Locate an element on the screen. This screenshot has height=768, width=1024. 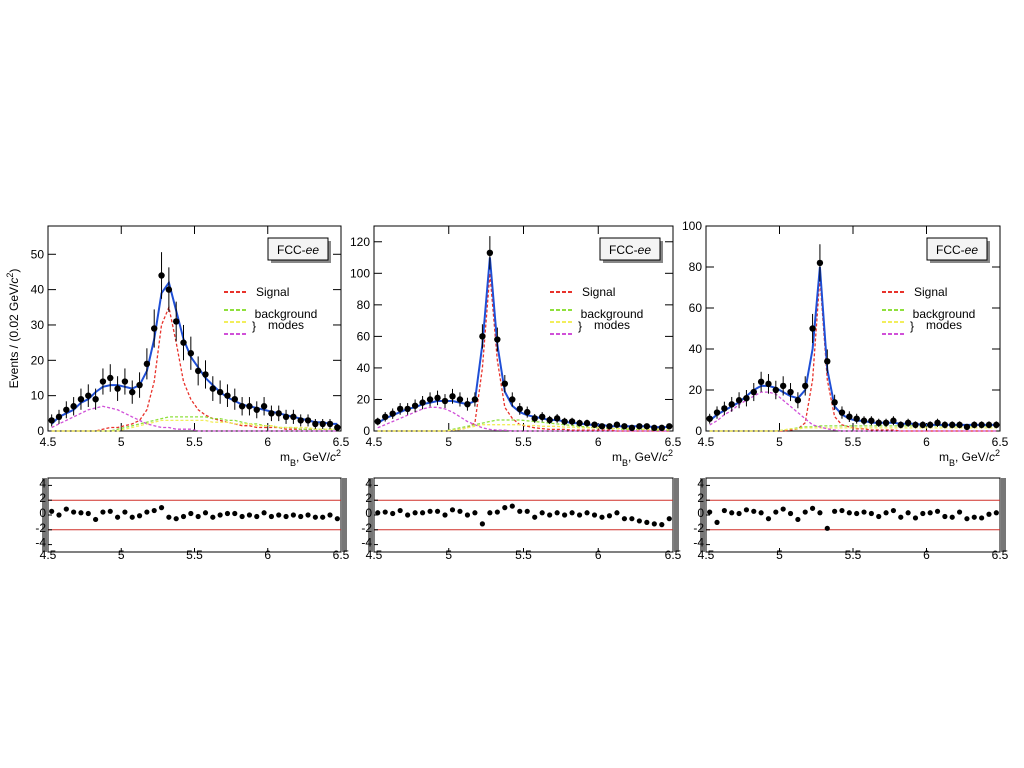
x-axis-title-part: m is located at coordinates (944, 457).